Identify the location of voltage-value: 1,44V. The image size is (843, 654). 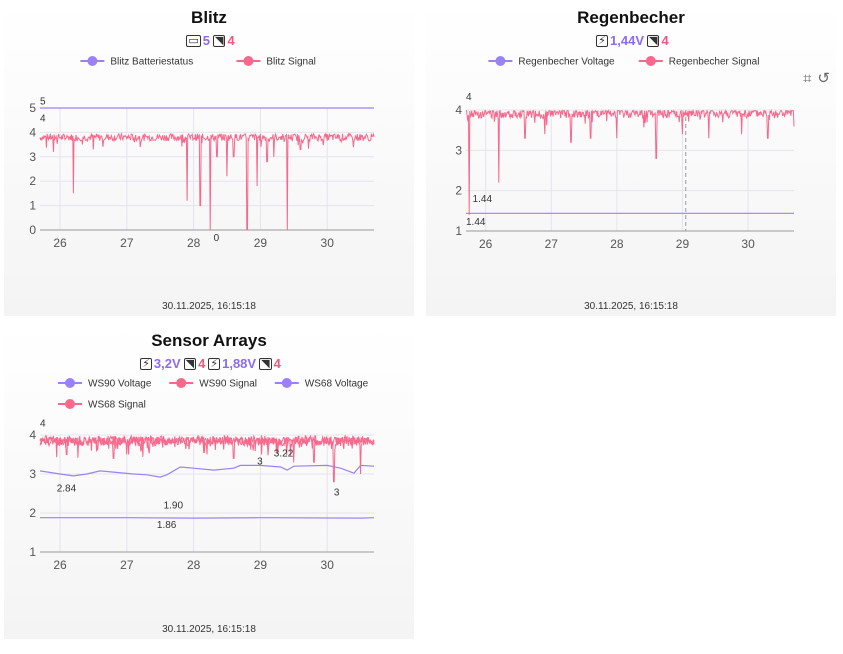
(627, 40).